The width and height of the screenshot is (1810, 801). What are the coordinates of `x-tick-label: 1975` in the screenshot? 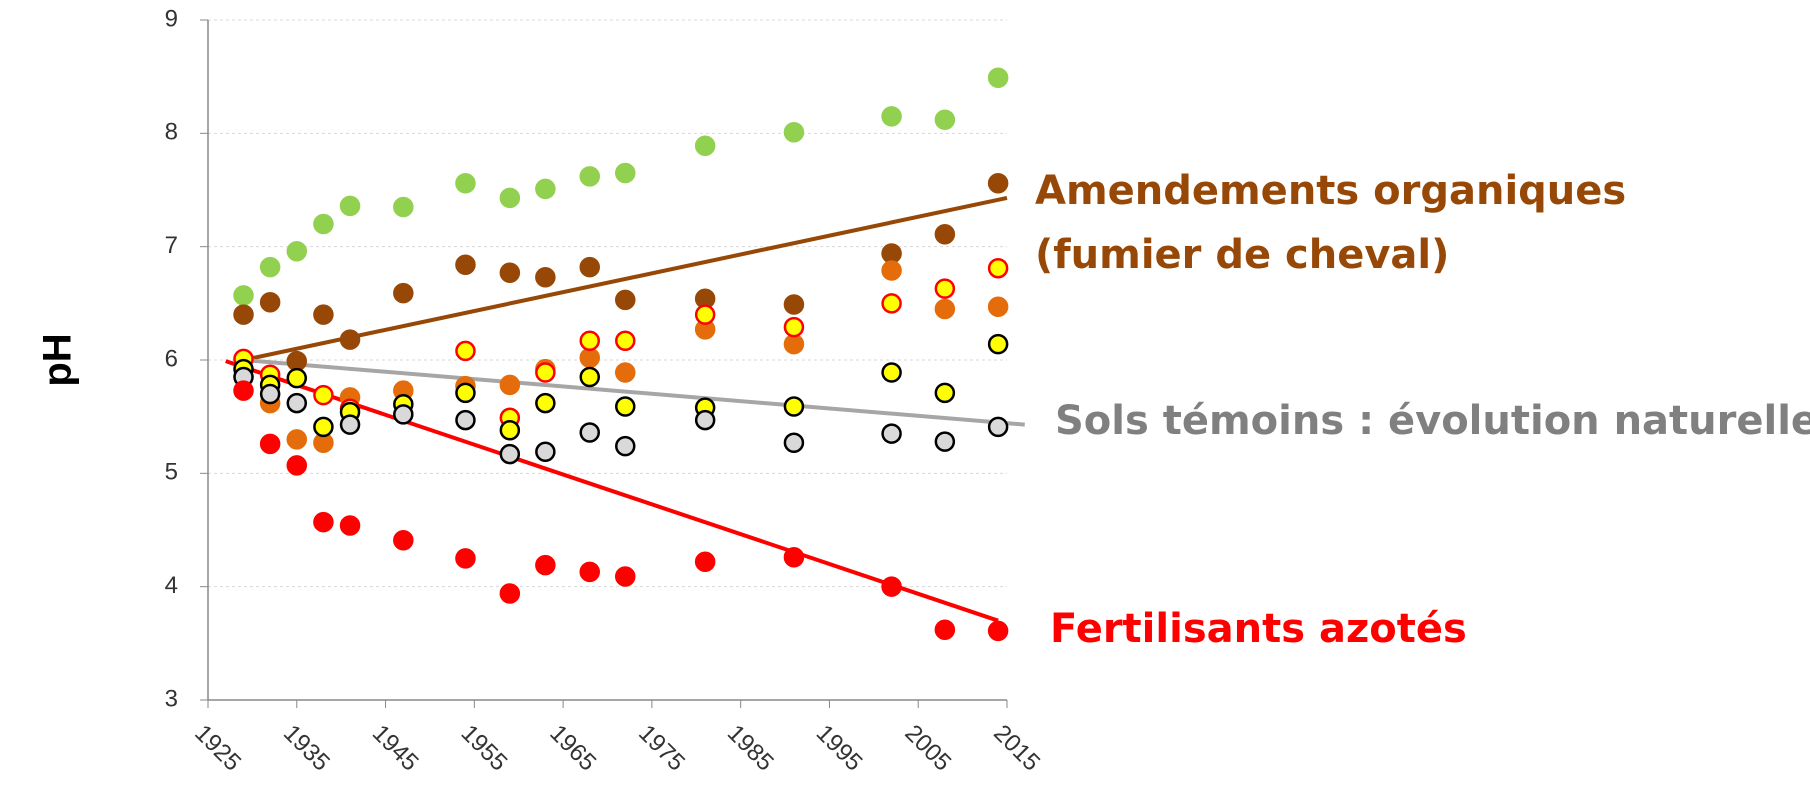 It's located at (661, 748).